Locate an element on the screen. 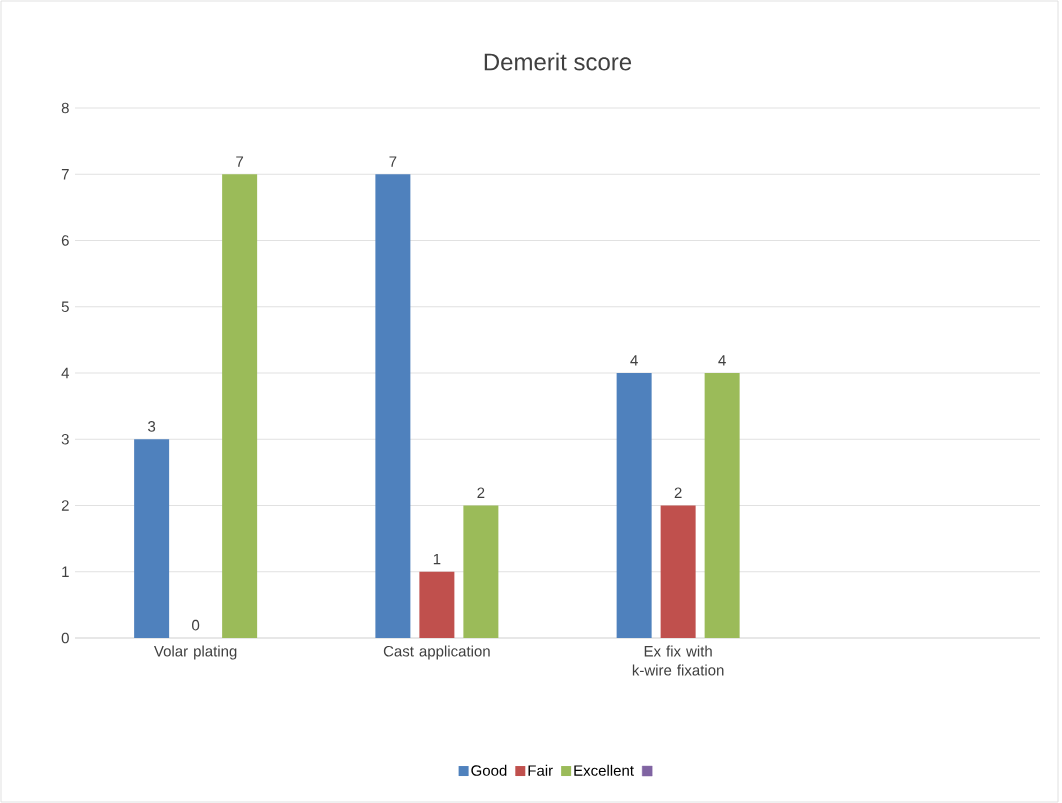  y-tick-label: 2 is located at coordinates (65, 505).